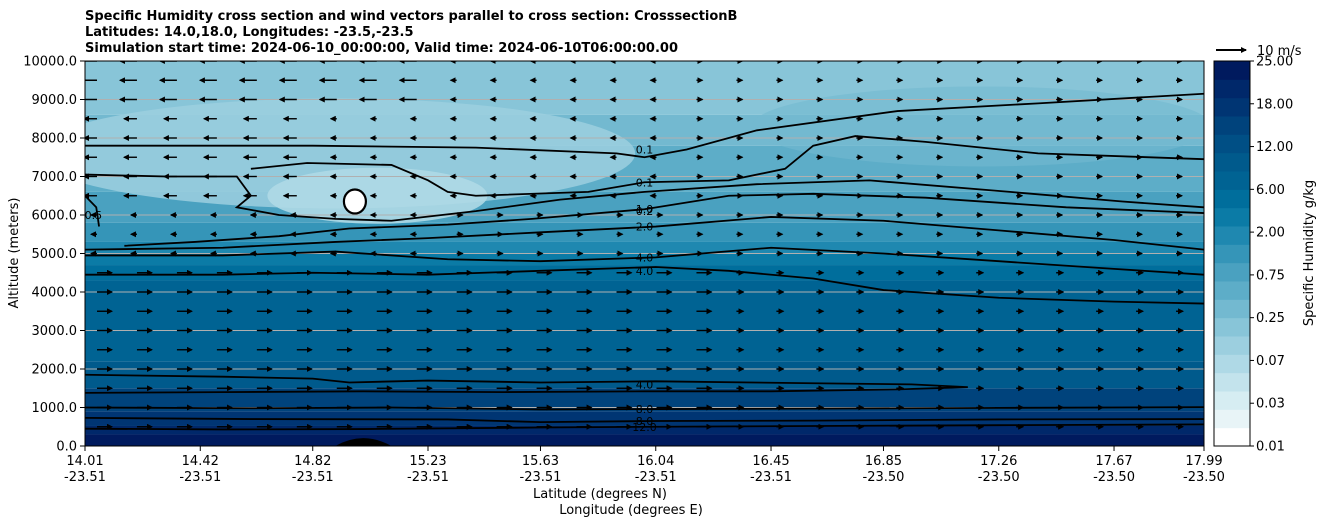  Describe the element at coordinates (770, 461) in the screenshot. I see `x-tick-label-lat: 16.45` at that location.